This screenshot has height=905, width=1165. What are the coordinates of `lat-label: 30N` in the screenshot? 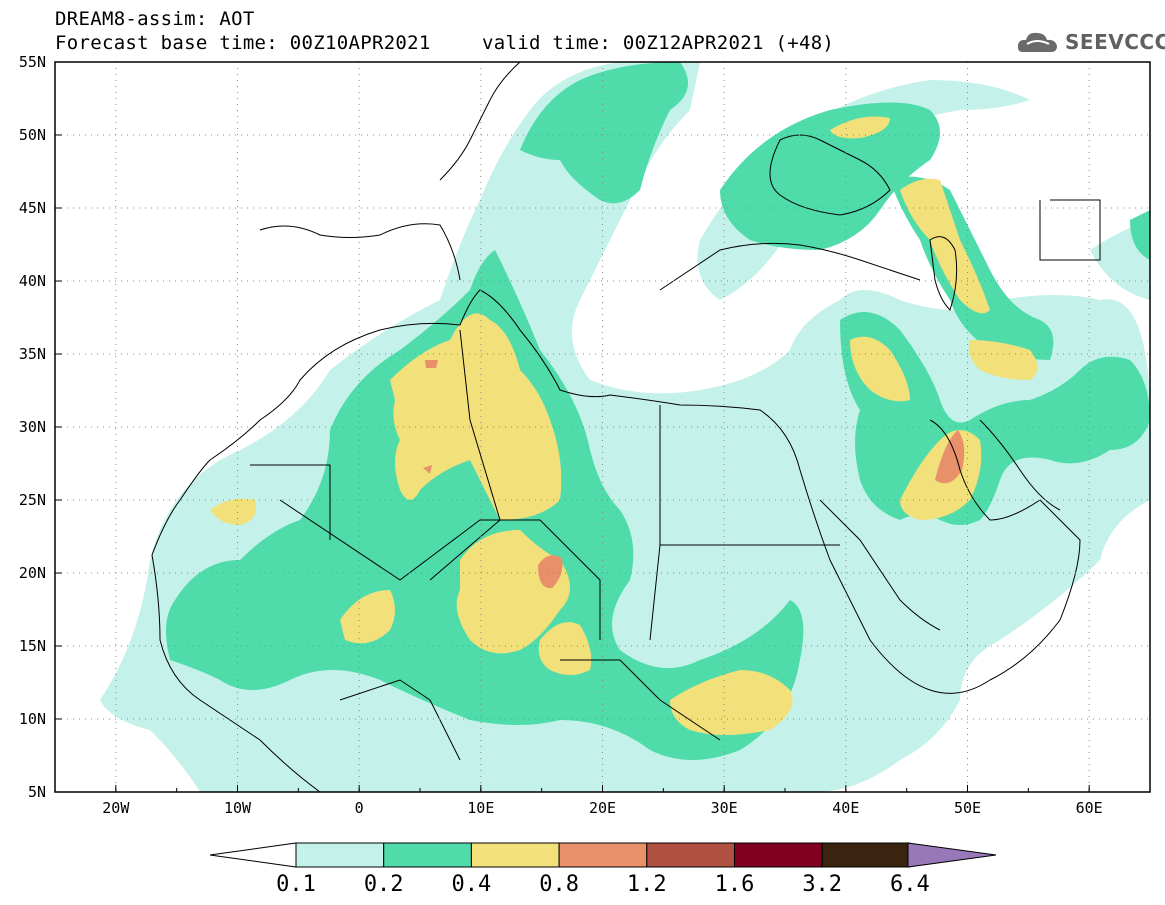 It's located at (32, 427).